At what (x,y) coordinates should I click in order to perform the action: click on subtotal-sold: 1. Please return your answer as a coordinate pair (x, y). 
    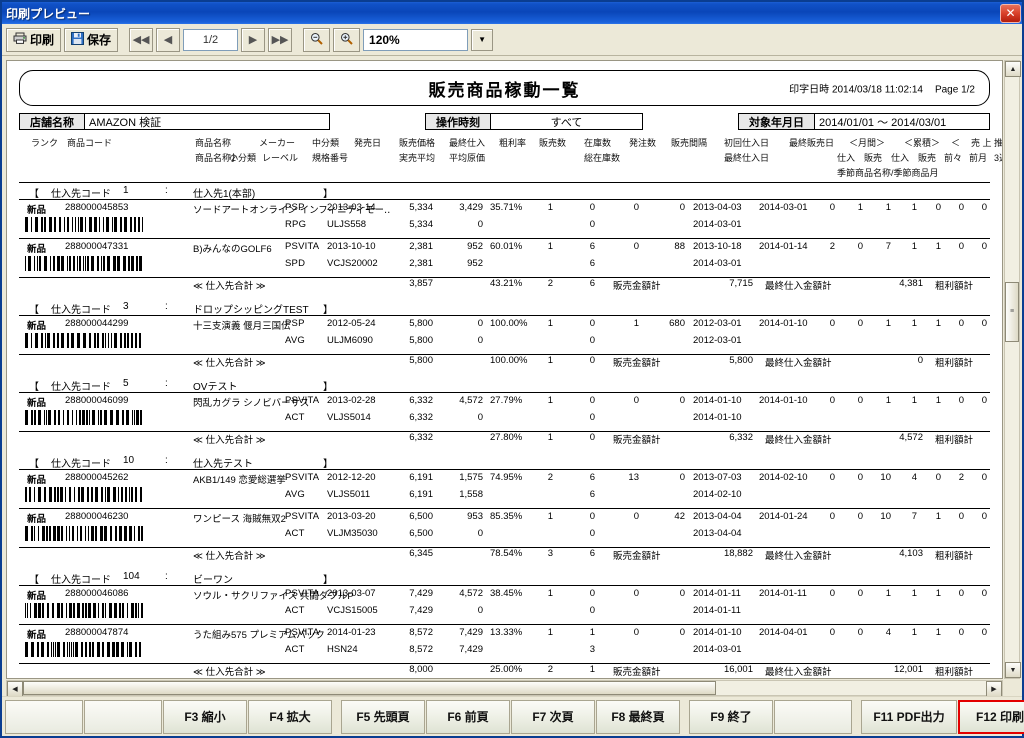
    Looking at the image, I should click on (550, 437).